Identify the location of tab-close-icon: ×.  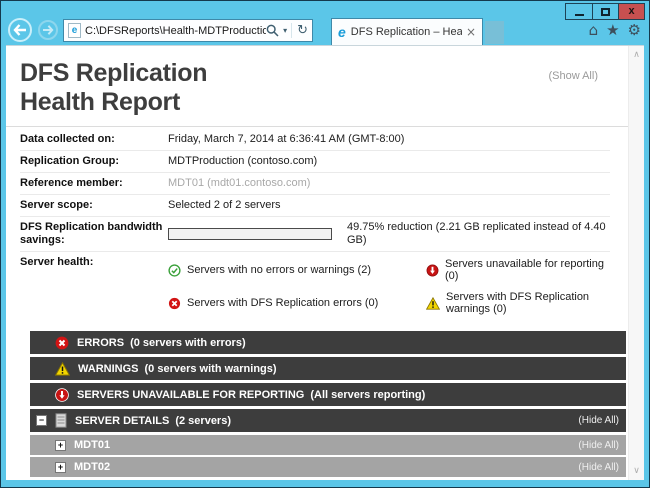
(470, 32).